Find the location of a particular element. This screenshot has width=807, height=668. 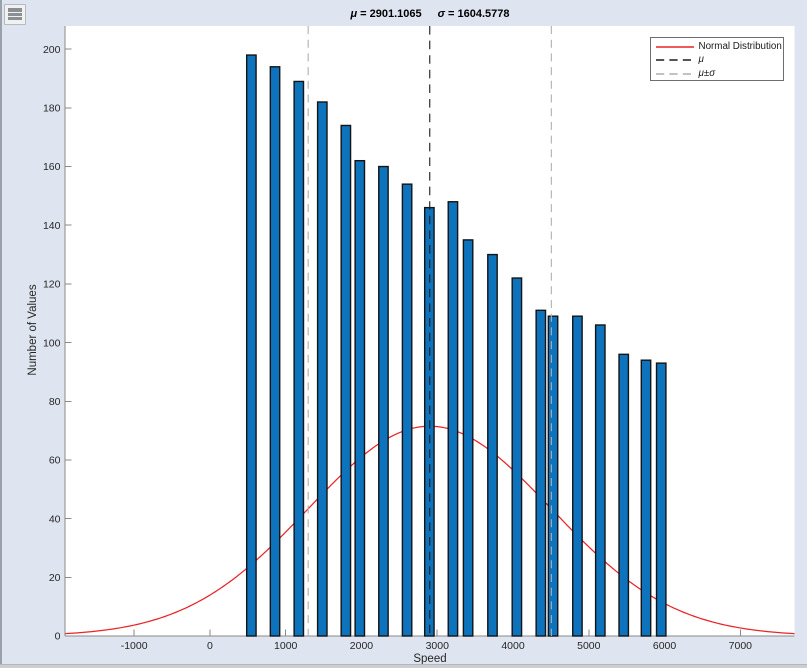

legend-line-solid-icon is located at coordinates (674, 46).